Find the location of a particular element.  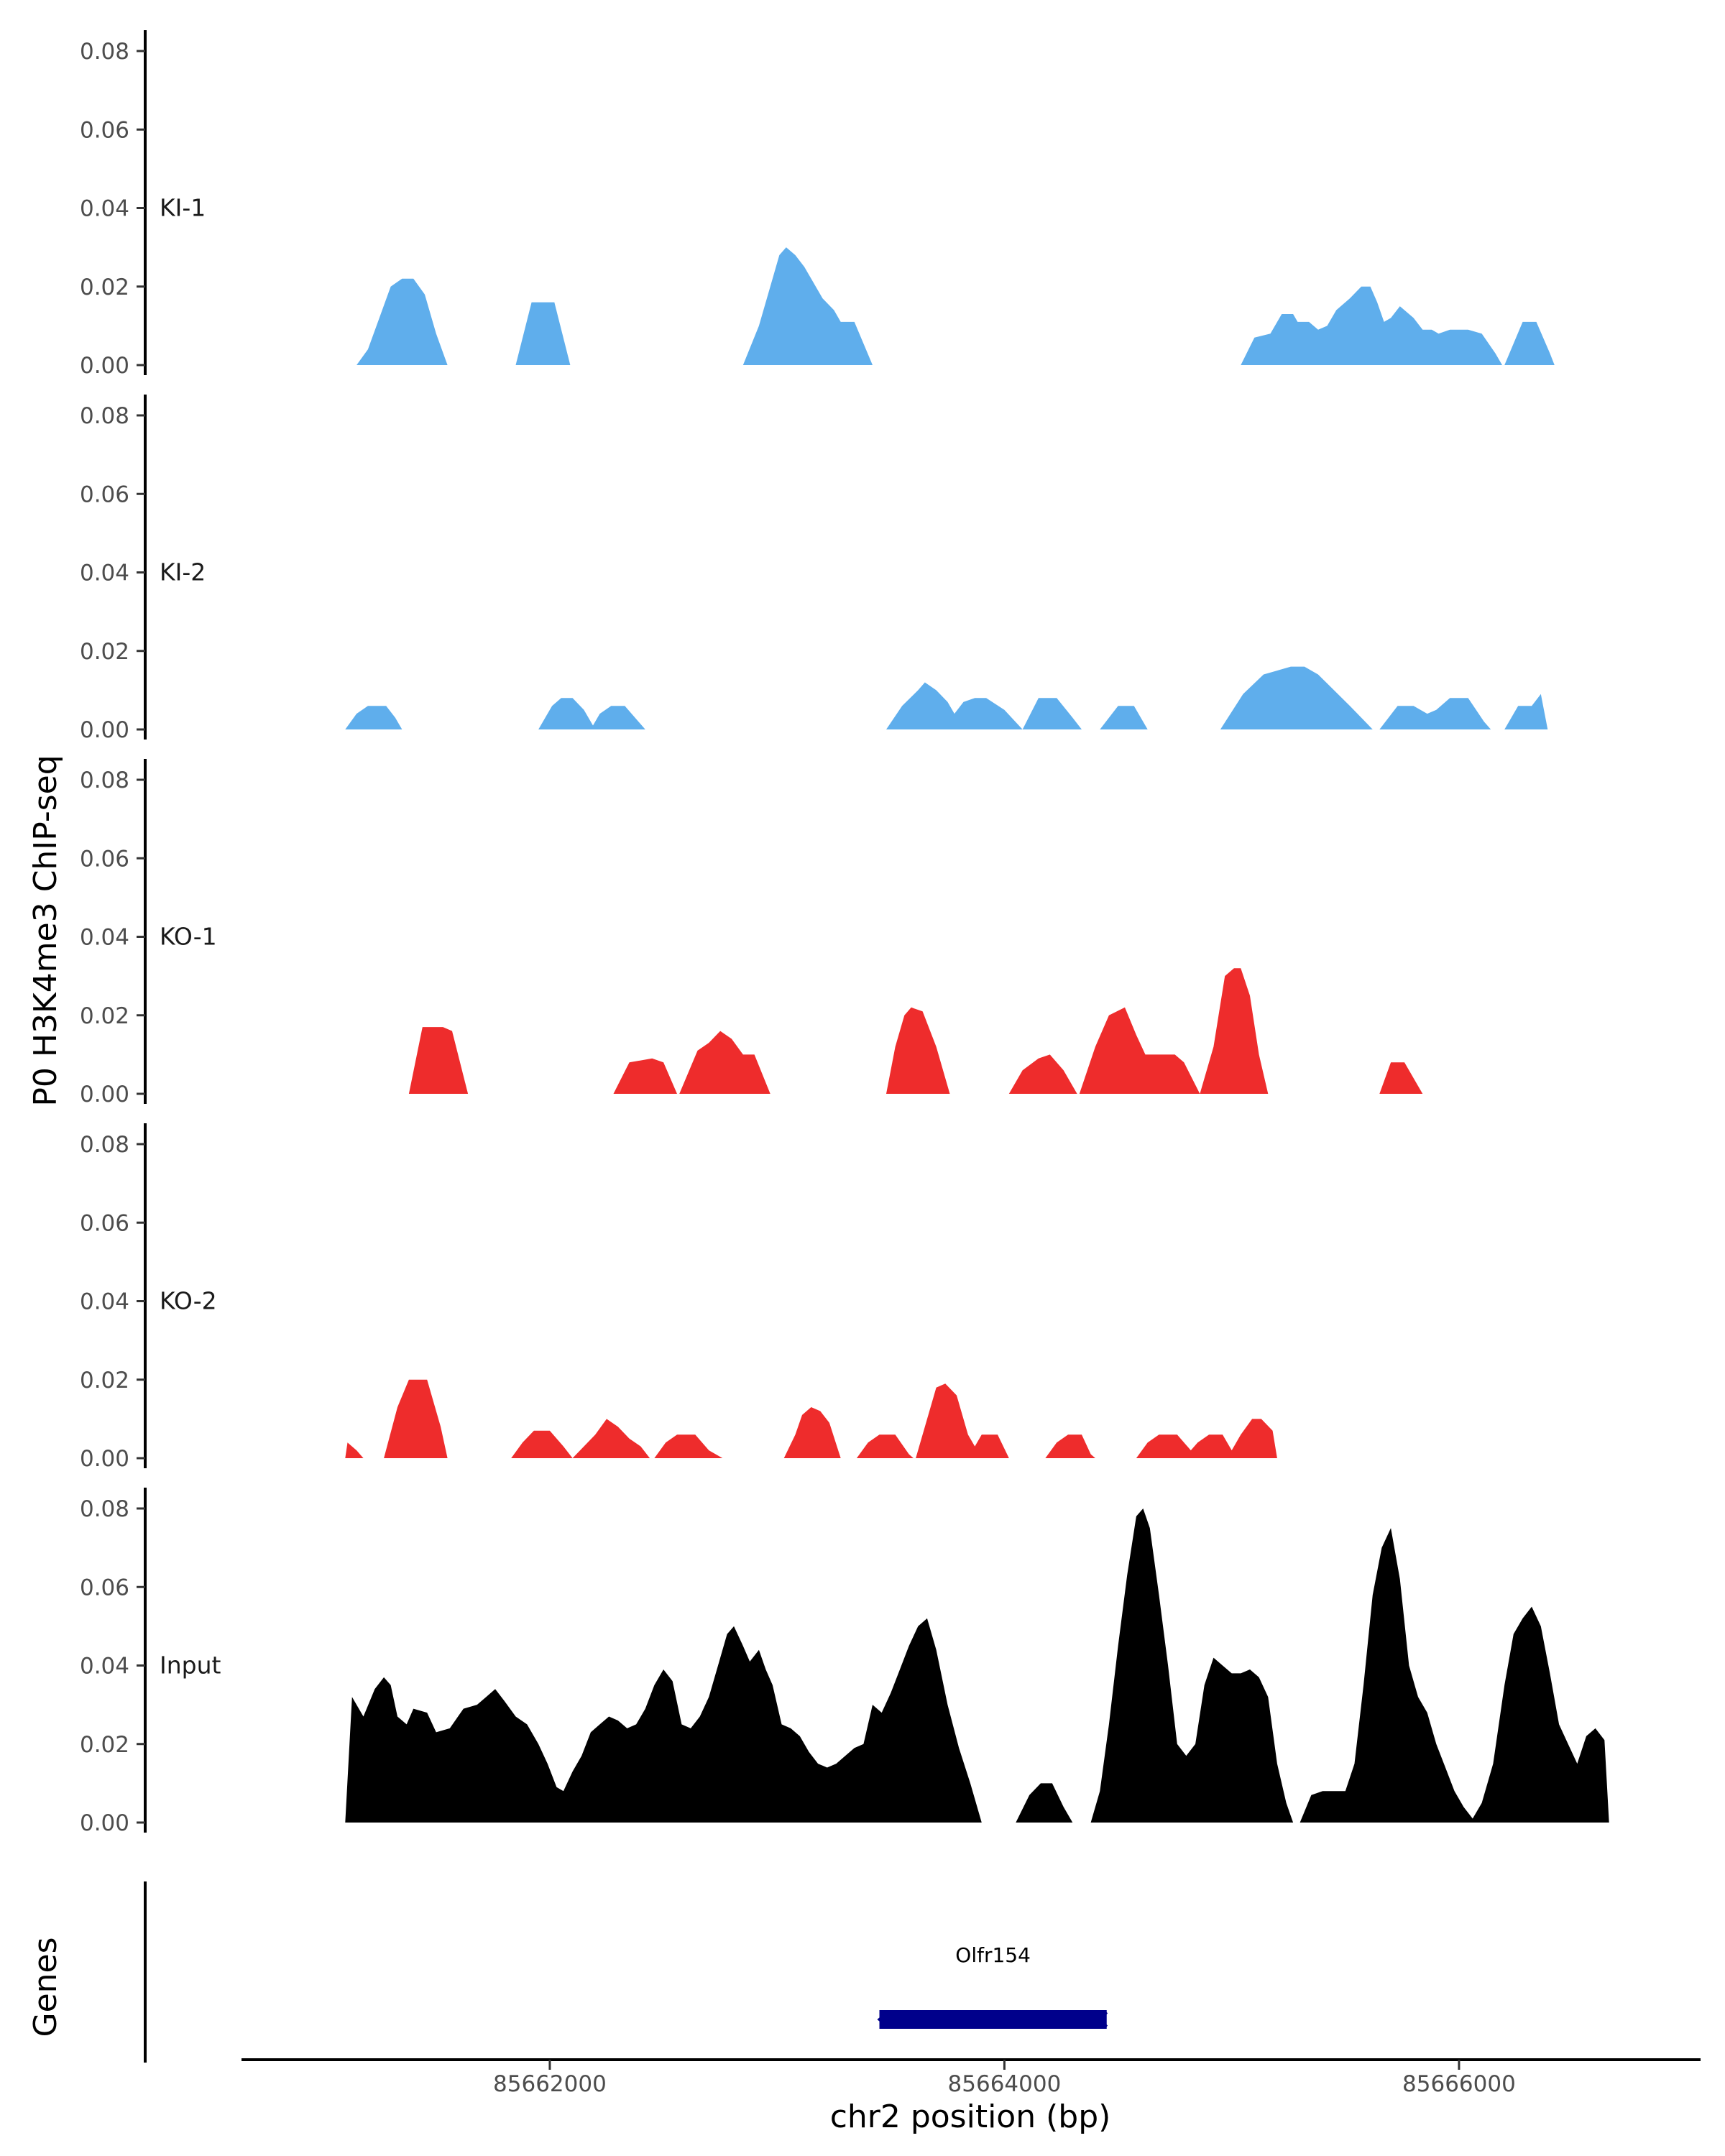

x-axis-title: chr2 position (bp) is located at coordinates (970, 2117).